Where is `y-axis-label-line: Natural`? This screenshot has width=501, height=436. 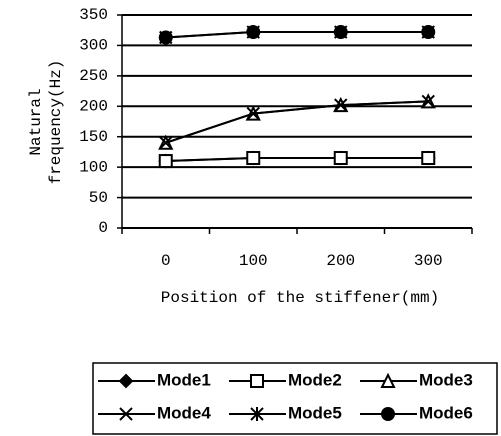 y-axis-label-line: Natural is located at coordinates (36, 121).